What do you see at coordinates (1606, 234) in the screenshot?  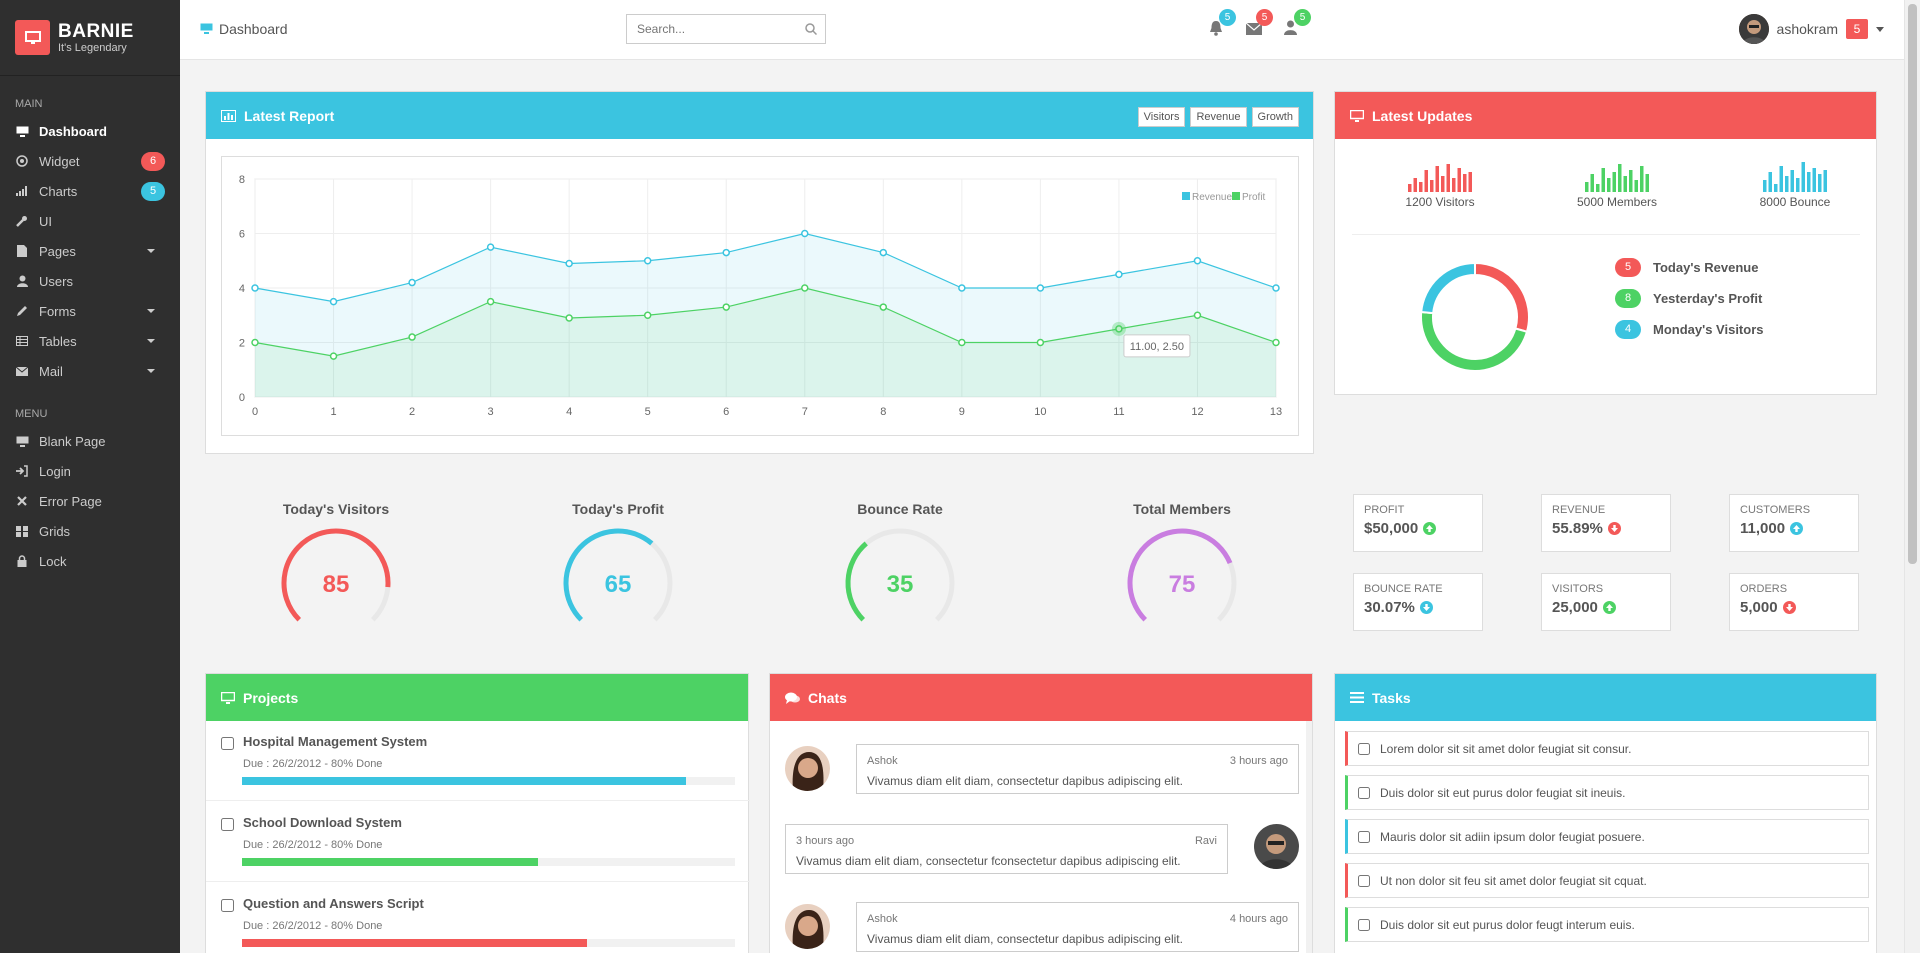 I see `divider` at bounding box center [1606, 234].